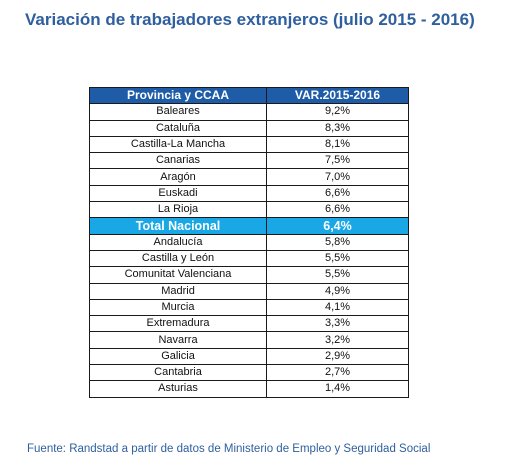 The image size is (516, 471). I want to click on header-region: Provincia y CCAA, so click(178, 95).